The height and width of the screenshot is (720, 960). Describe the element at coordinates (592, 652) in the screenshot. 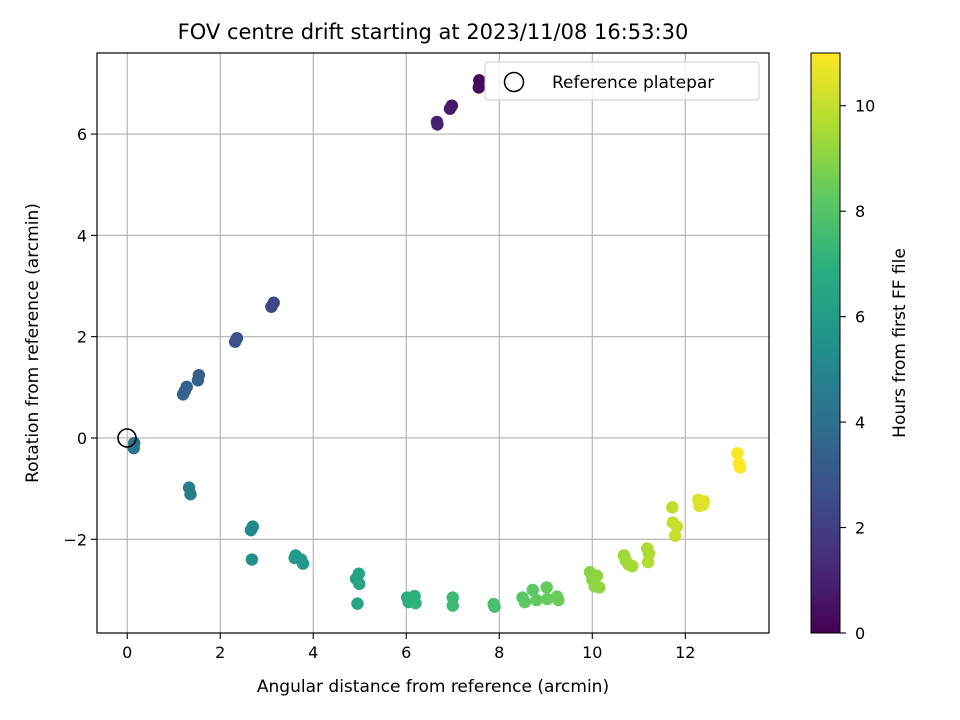

I see `x-tick-label: 10` at that location.